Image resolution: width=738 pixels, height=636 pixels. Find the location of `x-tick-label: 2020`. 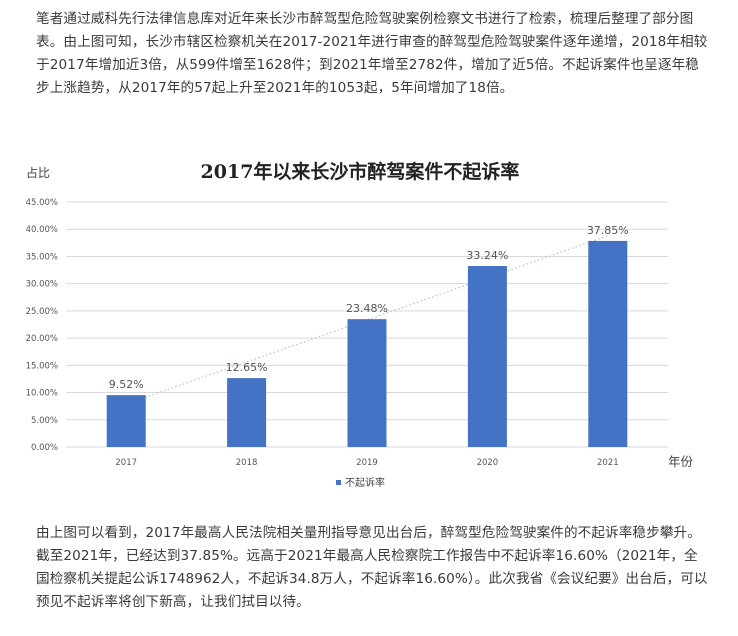

x-tick-label: 2020 is located at coordinates (488, 463).